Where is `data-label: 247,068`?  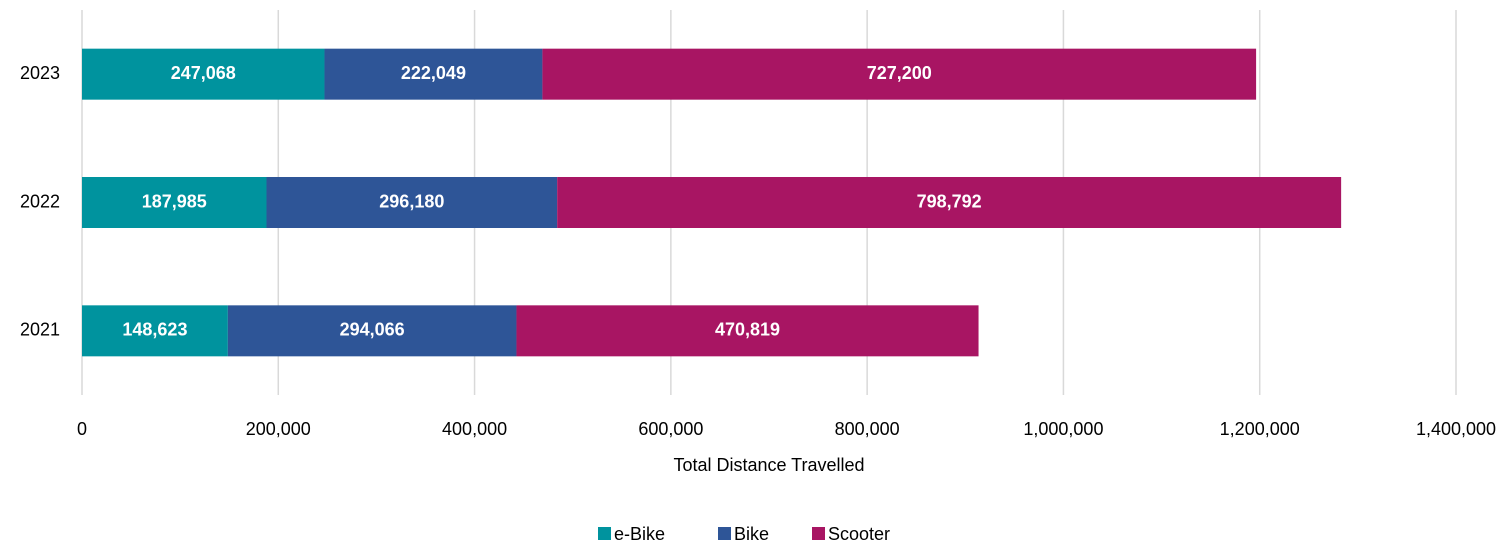 data-label: 247,068 is located at coordinates (203, 73).